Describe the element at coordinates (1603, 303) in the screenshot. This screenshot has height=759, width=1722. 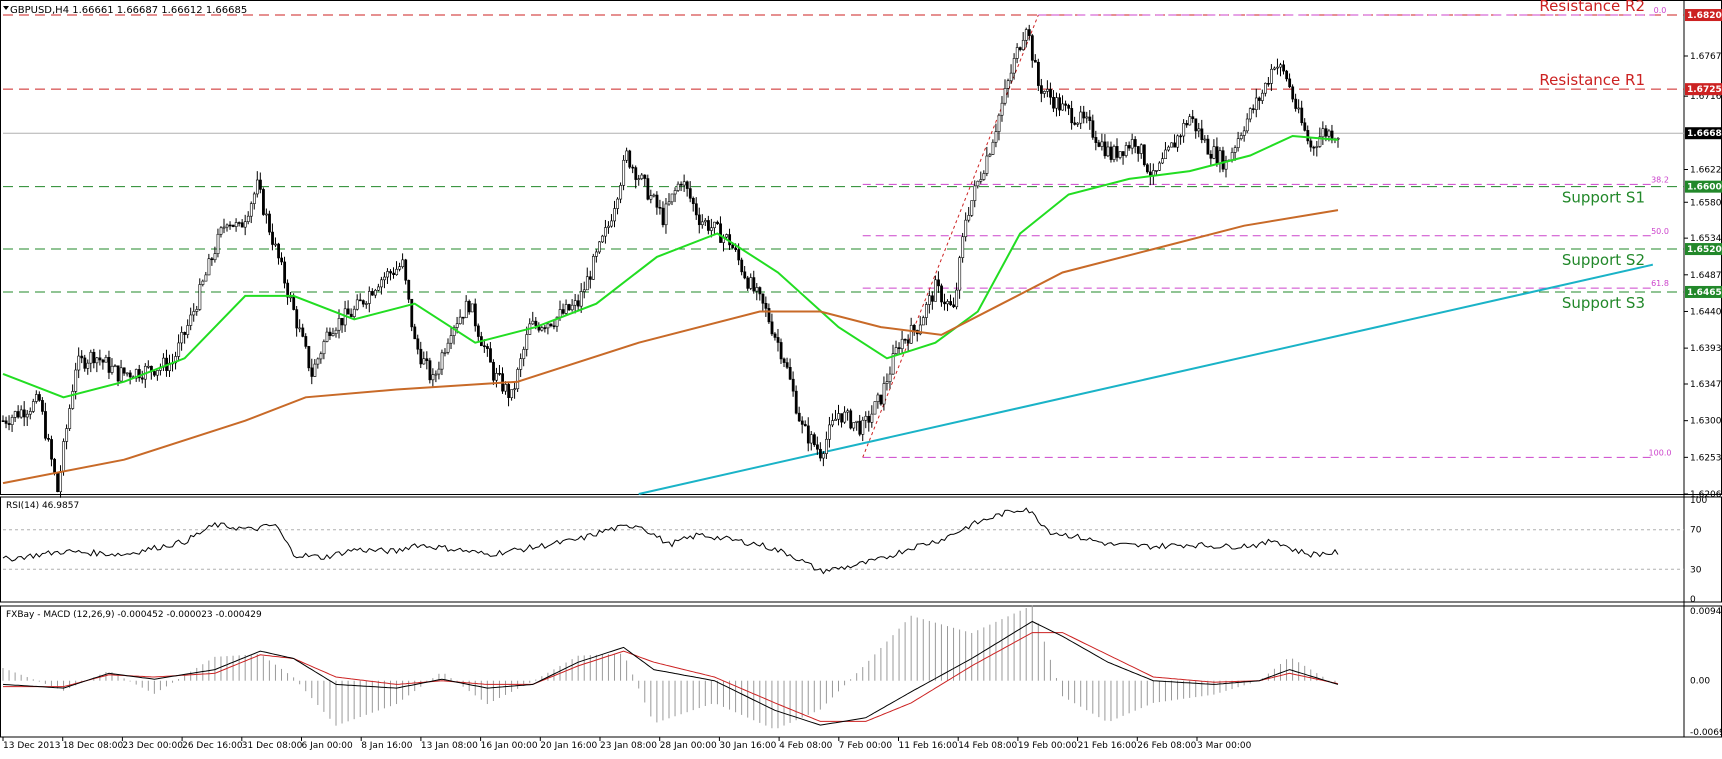
I see `level-name: Support S3` at that location.